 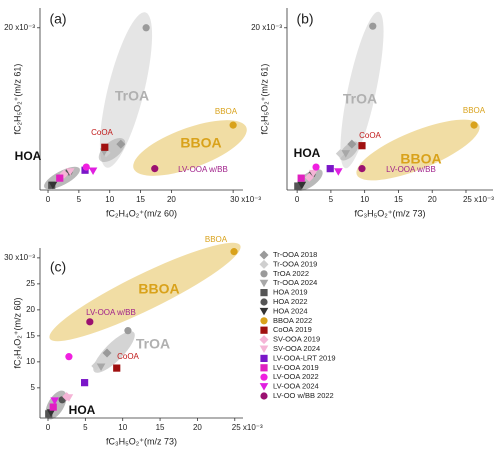 I want to click on y-axis-label: fC₂H₅O₂⁺(m/z 61), so click(x=17, y=99).